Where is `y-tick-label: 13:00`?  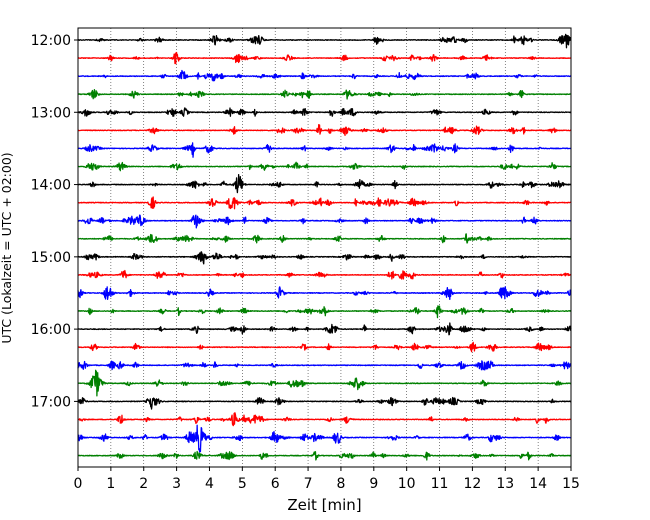
y-tick-label: 13:00 is located at coordinates (51, 113).